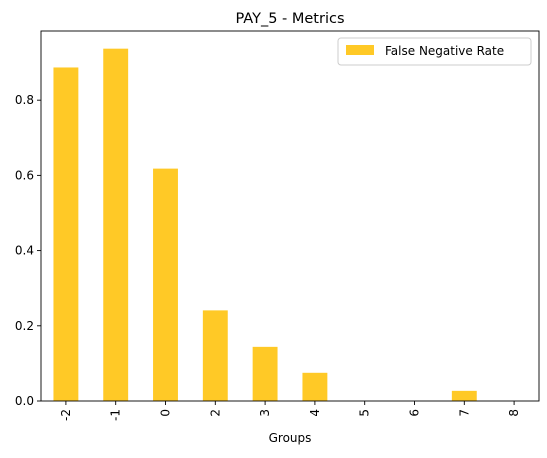  What do you see at coordinates (116, 225) in the screenshot?
I see `bar--1` at bounding box center [116, 225].